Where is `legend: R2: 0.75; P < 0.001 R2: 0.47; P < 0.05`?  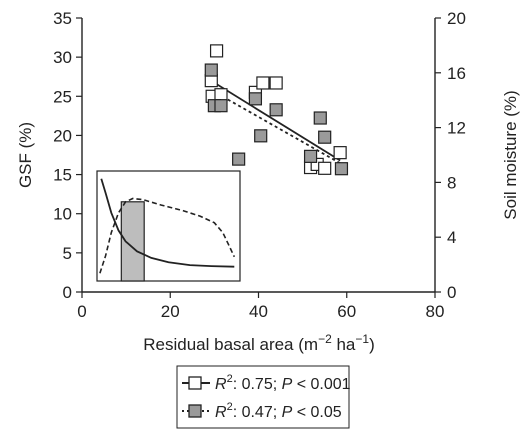 legend: R2: 0.75; P < 0.001 R2: 0.47; P < 0.05 is located at coordinates (263, 397).